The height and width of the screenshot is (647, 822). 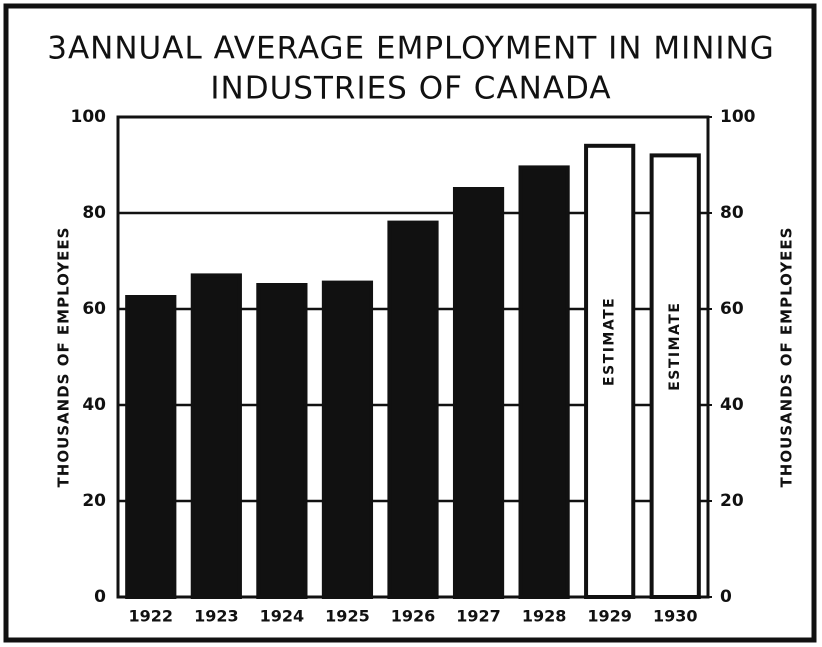 What do you see at coordinates (100, 597) in the screenshot?
I see `y-tick-label: 0` at bounding box center [100, 597].